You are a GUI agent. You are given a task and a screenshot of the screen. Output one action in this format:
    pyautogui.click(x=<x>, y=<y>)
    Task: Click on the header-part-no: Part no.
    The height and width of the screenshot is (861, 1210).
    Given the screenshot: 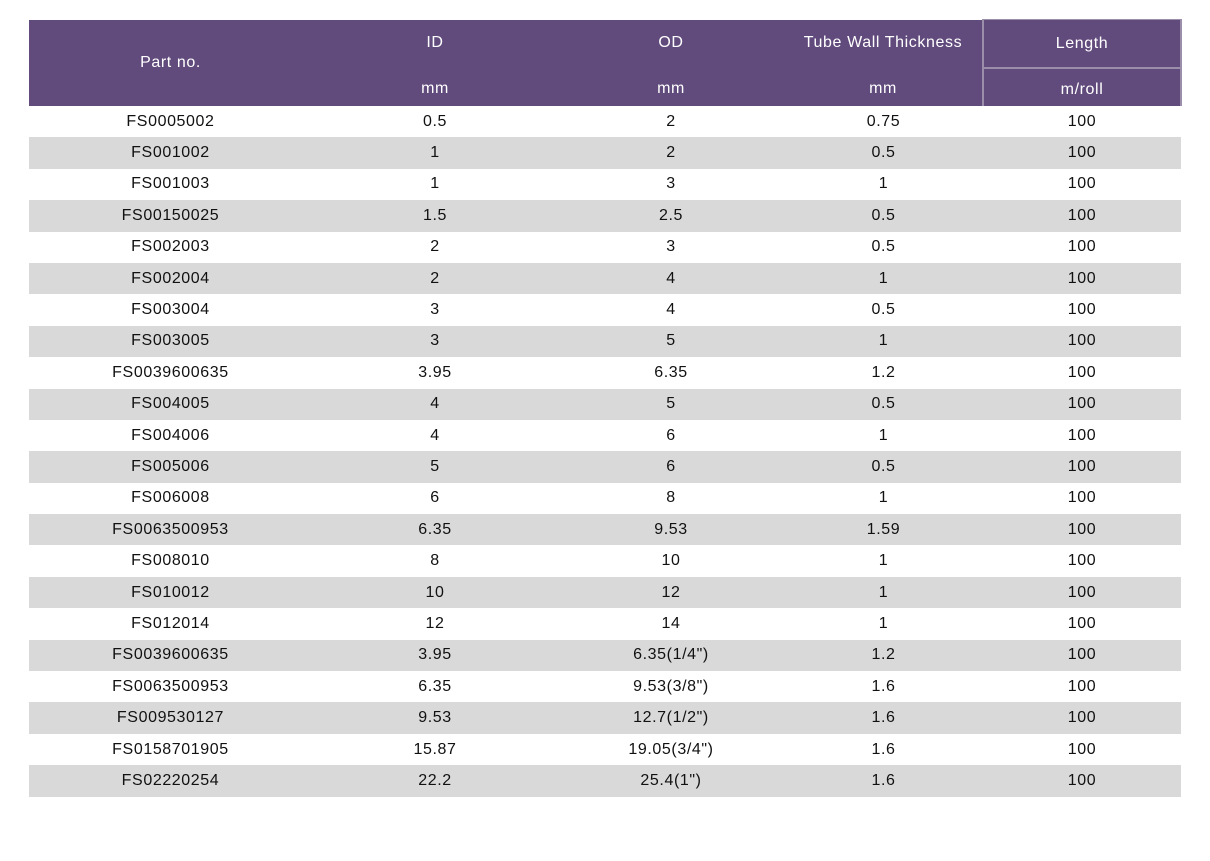 What is the action you would take?
    pyautogui.click(x=170, y=62)
    